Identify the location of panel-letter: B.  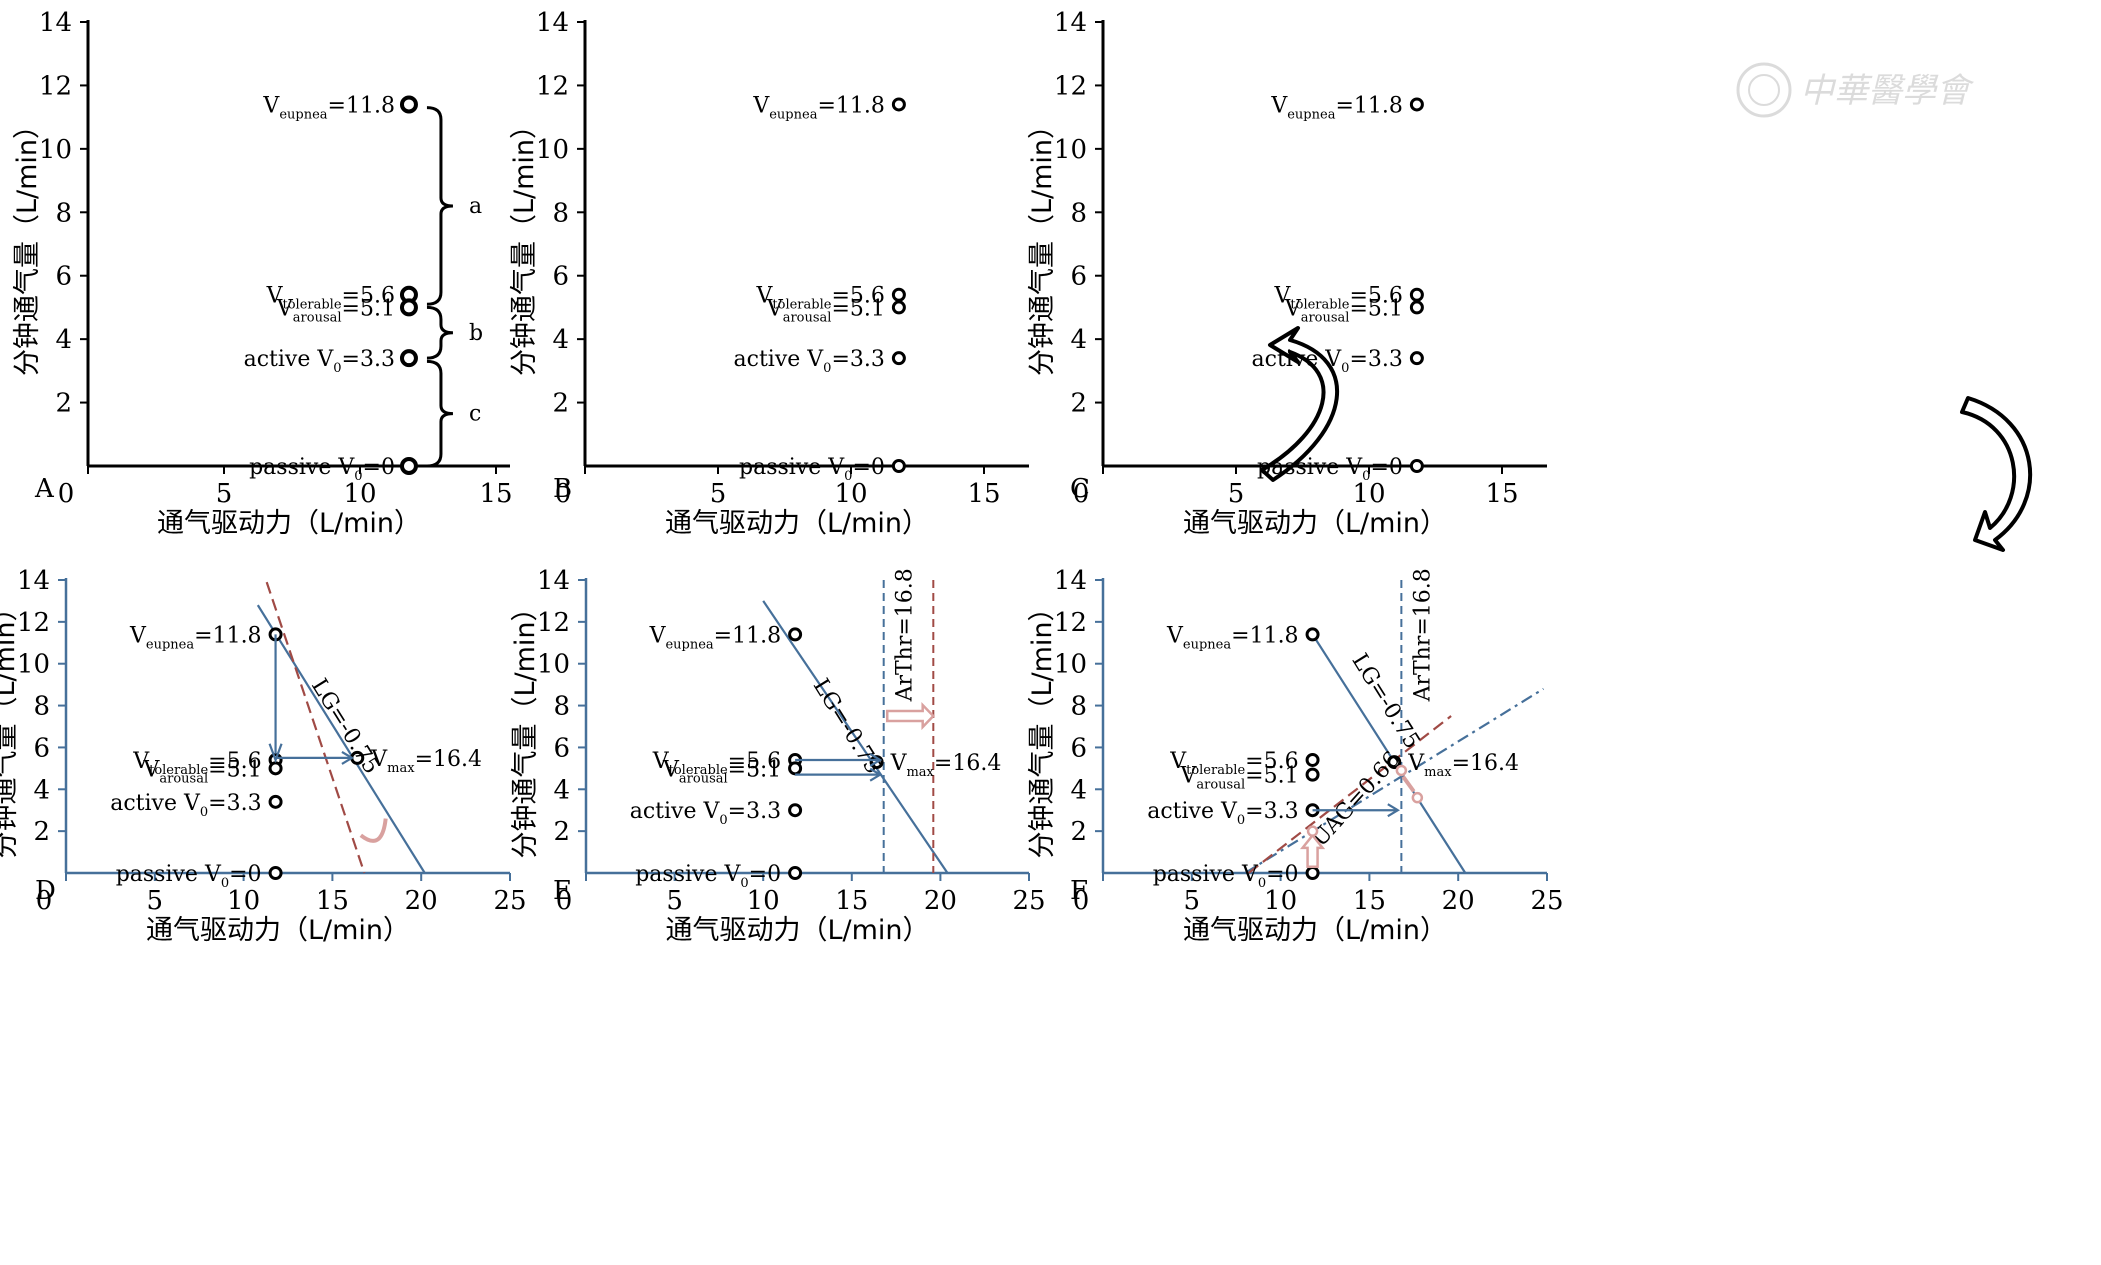
(562, 489).